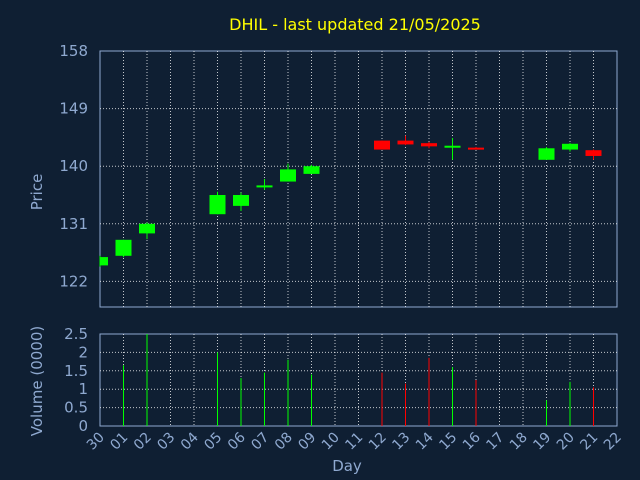  What do you see at coordinates (378, 442) in the screenshot?
I see `x-tick-label: 12` at bounding box center [378, 442].